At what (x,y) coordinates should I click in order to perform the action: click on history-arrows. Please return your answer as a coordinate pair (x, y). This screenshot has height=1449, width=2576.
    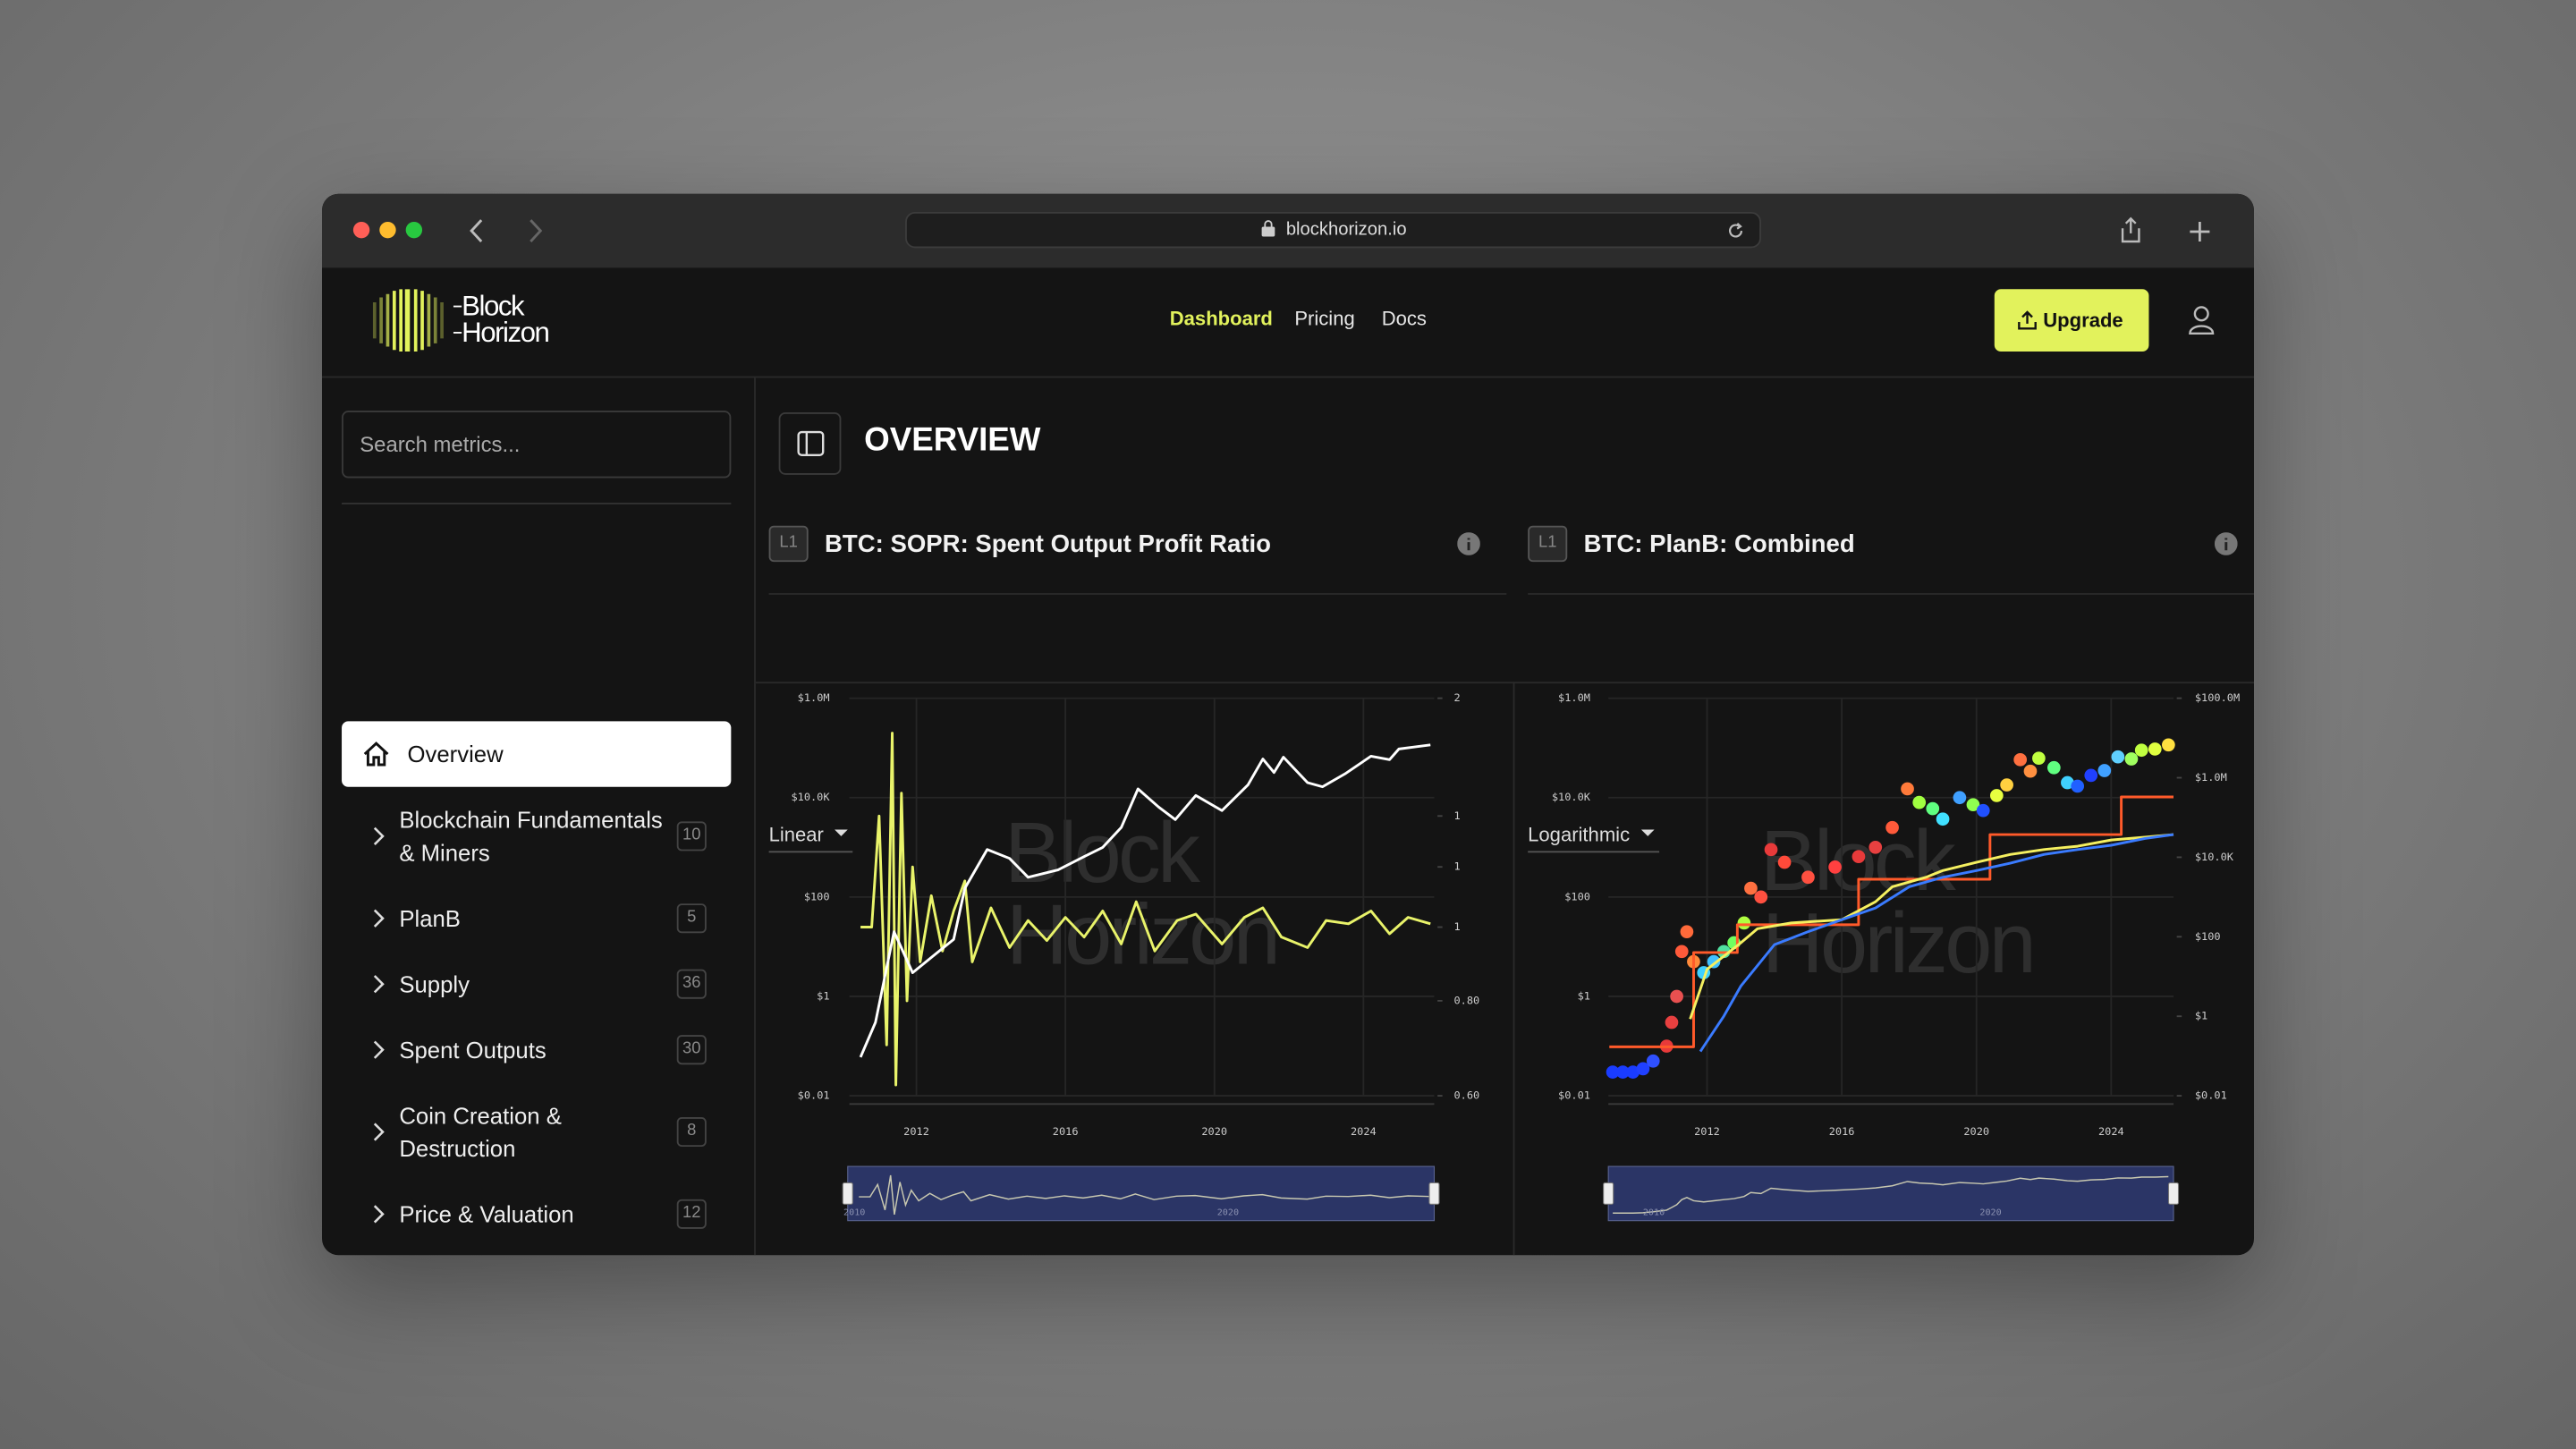
    Looking at the image, I should click on (512, 232).